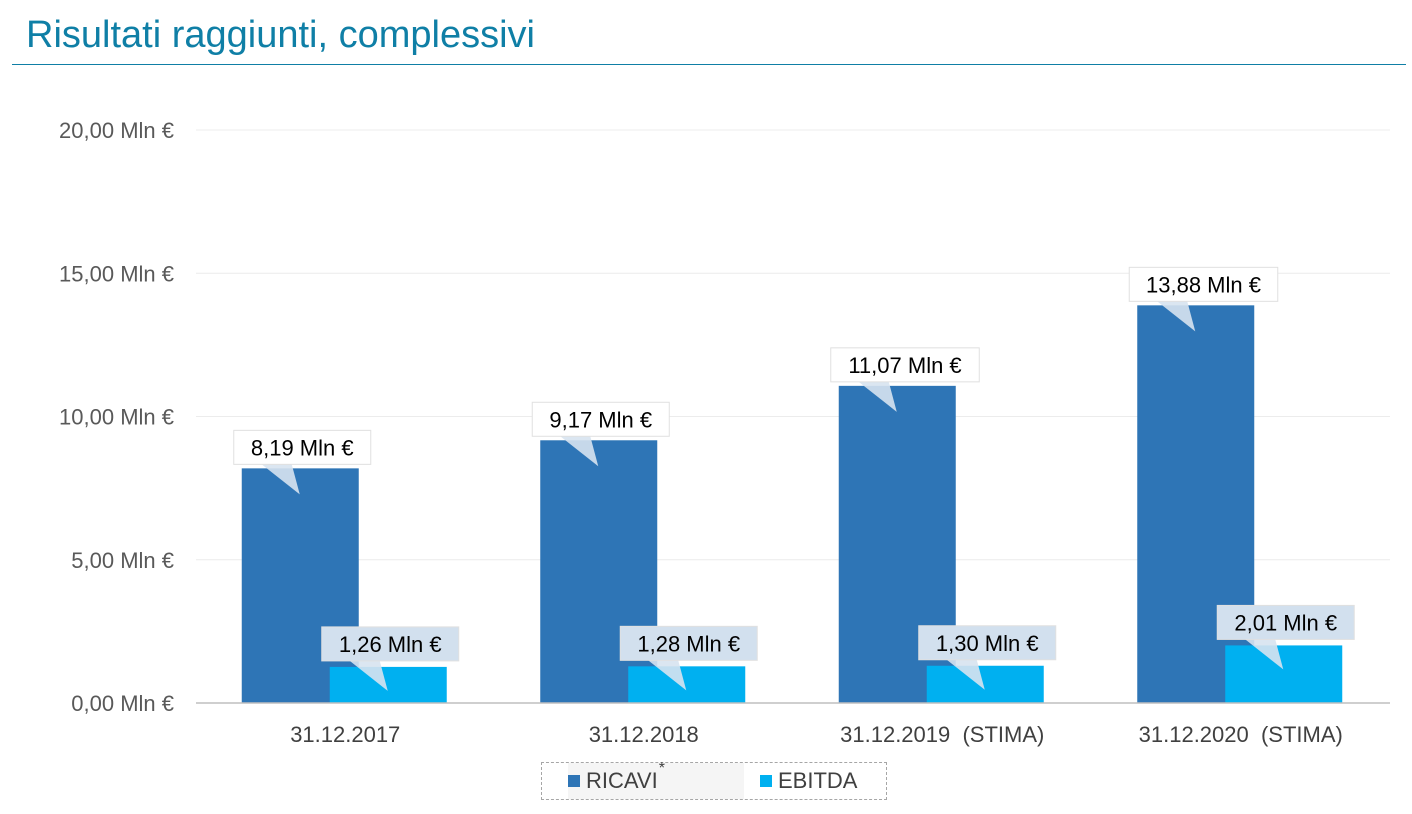 This screenshot has height=814, width=1412. What do you see at coordinates (644, 734) in the screenshot?
I see `x-tick-label: 31.12.2018` at bounding box center [644, 734].